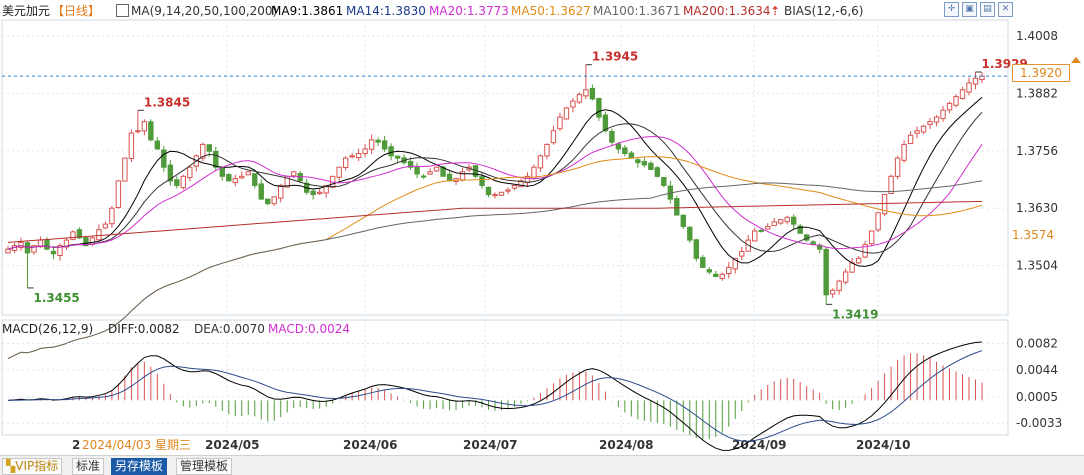  Describe the element at coordinates (26, 11) in the screenshot. I see `symbol-title: 美元加元` at that location.